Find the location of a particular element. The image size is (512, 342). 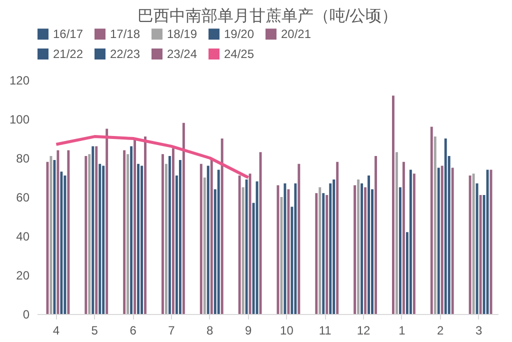

x-tick-label: 12 is located at coordinates (363, 331).